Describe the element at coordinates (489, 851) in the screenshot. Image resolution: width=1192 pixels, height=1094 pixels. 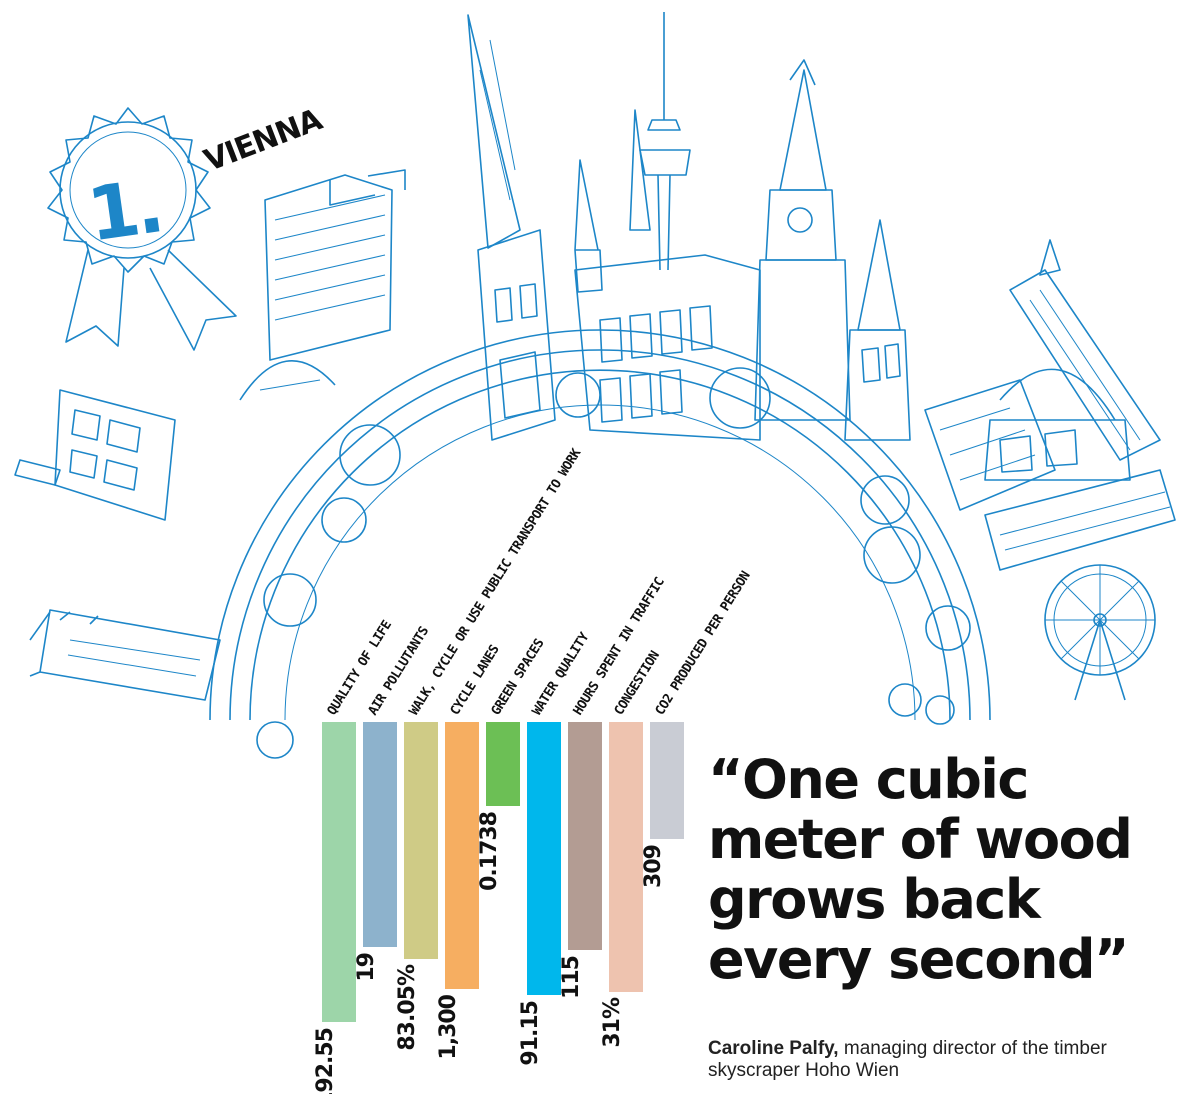
I see `value-label: 0.1738` at that location.